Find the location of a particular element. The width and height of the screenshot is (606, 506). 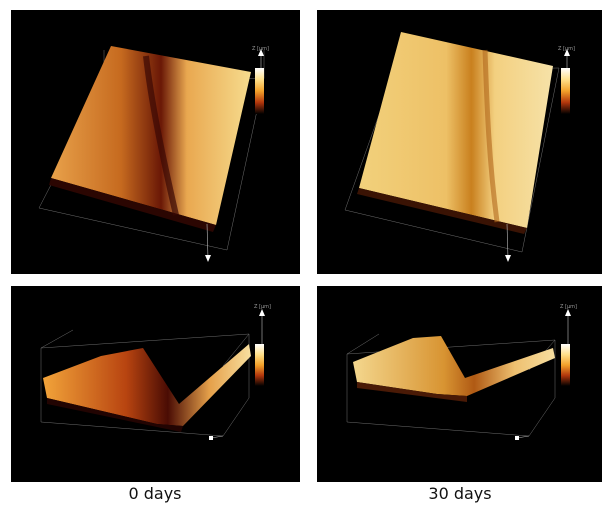

caption-0-days: 0 days is located at coordinates (155, 493).